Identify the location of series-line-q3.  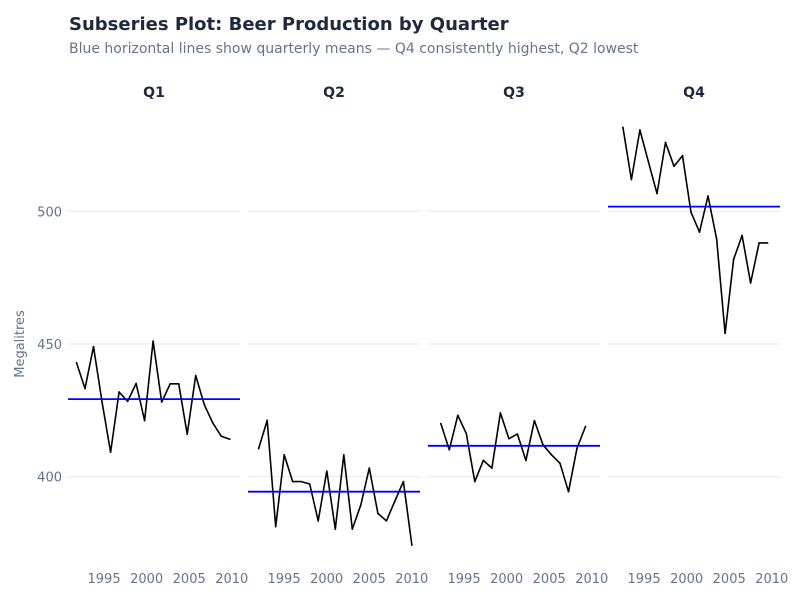
(513, 452).